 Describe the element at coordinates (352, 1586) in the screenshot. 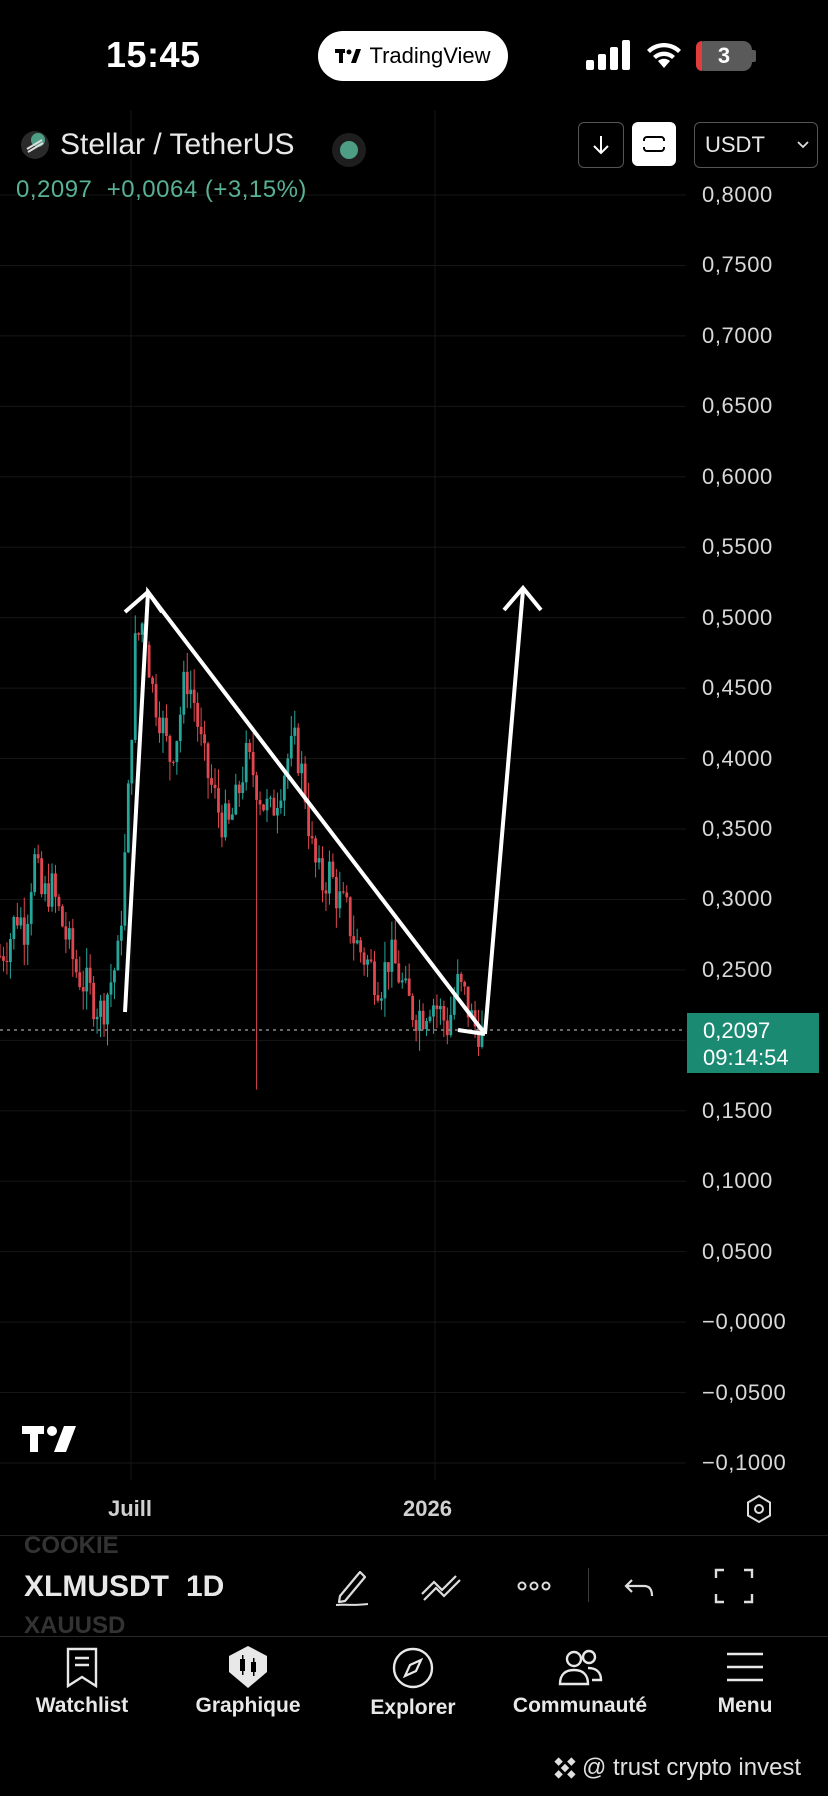

I see `pen-drawing-icon` at that location.